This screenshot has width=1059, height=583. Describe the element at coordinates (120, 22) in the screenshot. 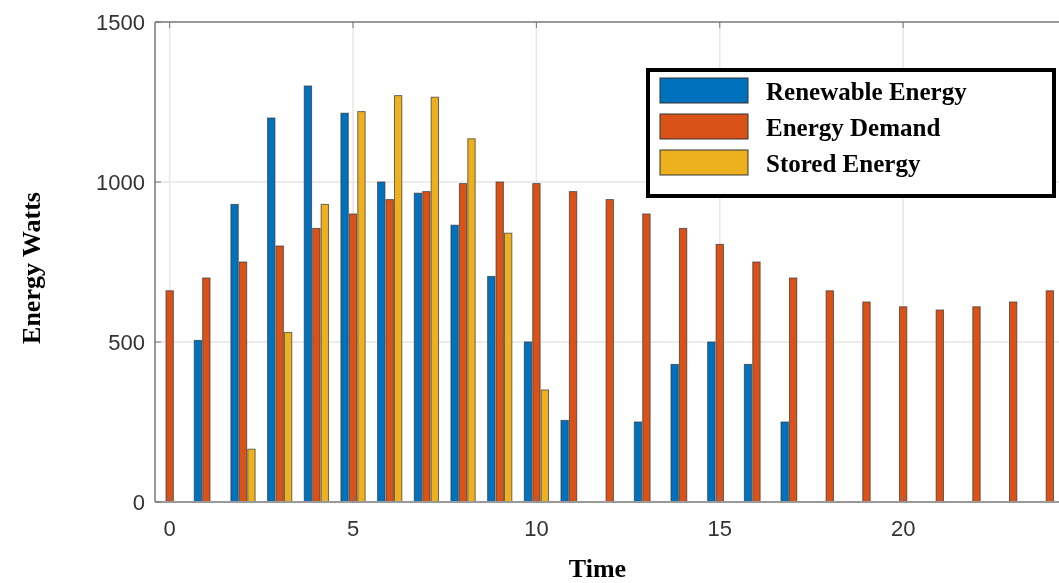

I see `y-tick-label: 1500` at that location.